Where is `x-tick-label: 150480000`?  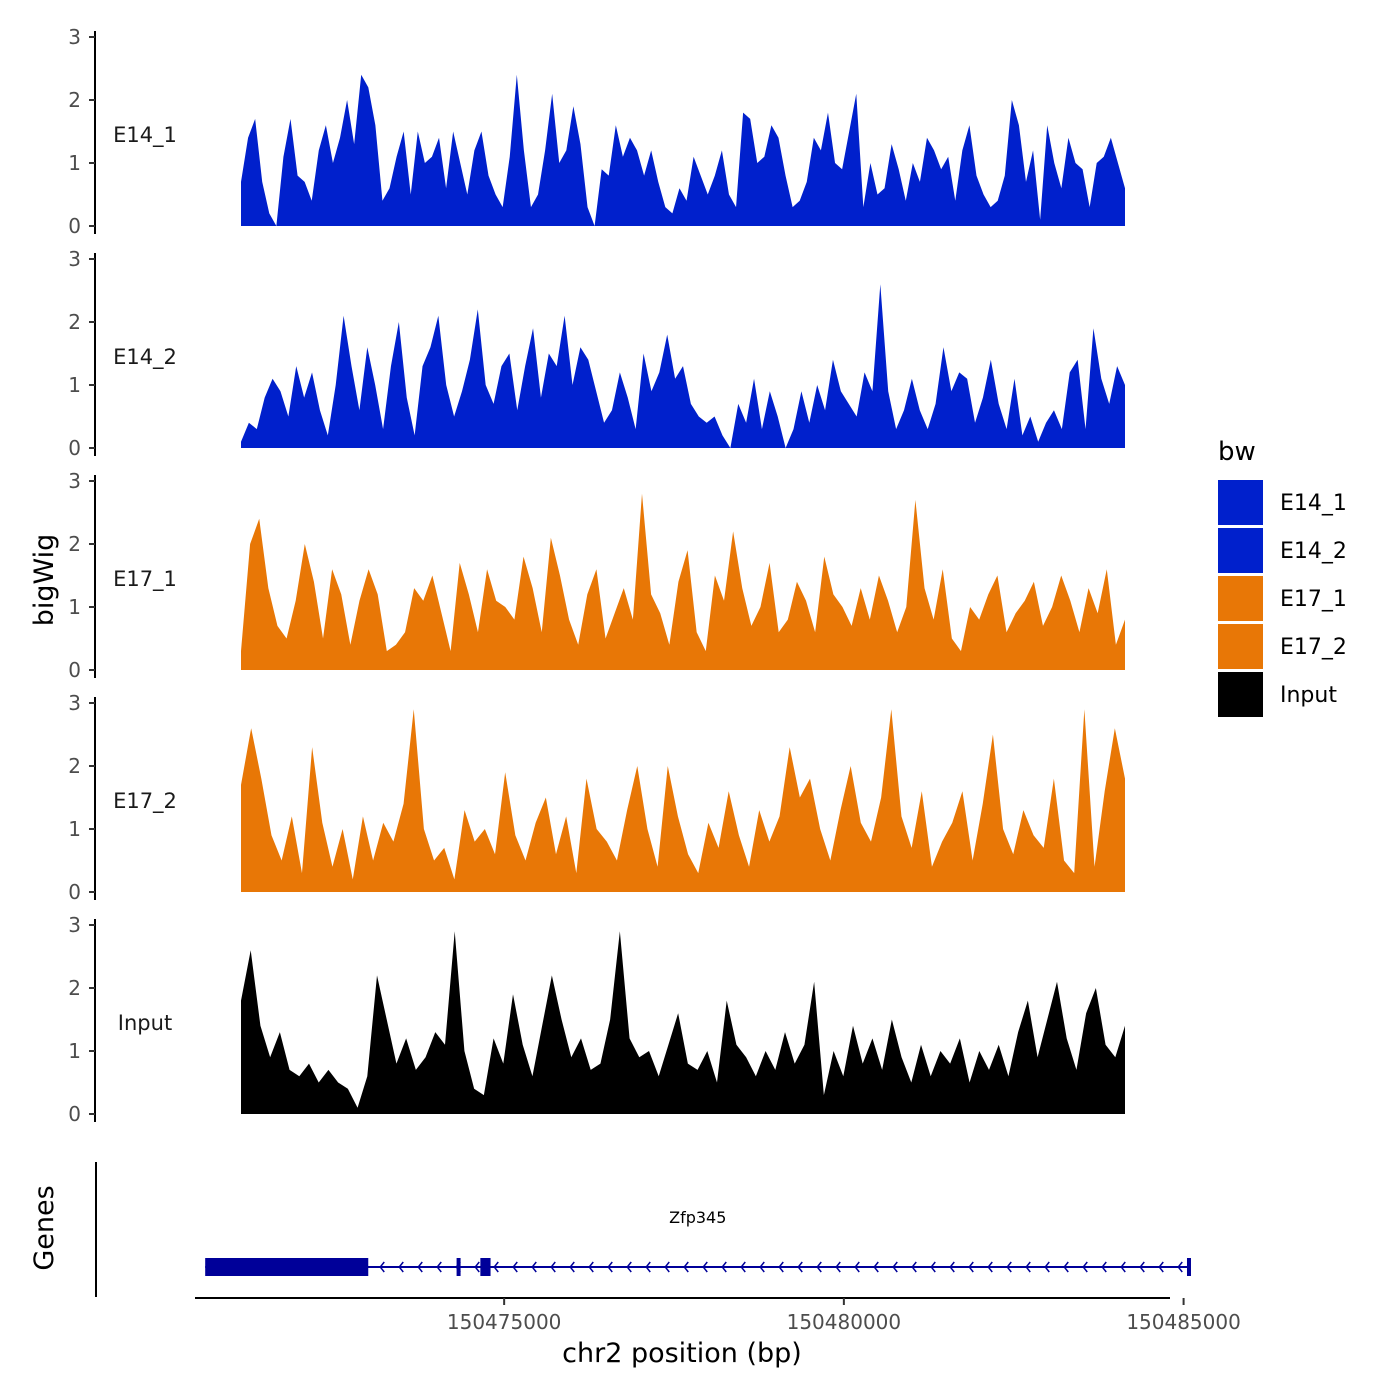 x-tick-label: 150480000 is located at coordinates (844, 1322).